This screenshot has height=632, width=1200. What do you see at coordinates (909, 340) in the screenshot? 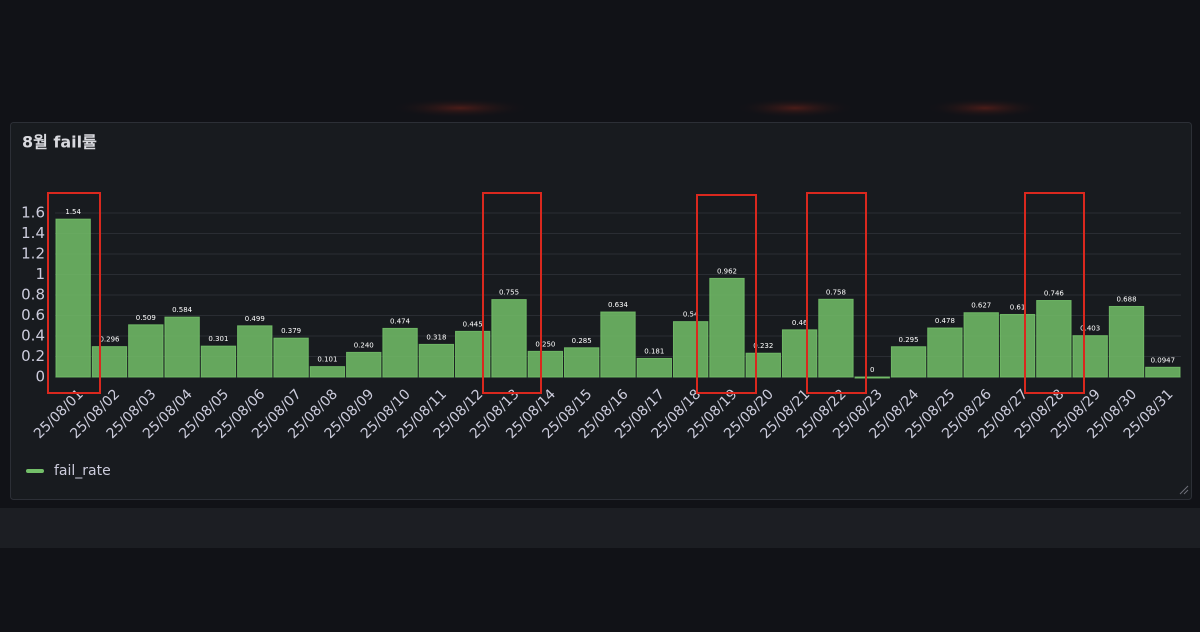
I see `value-label: 0.295` at bounding box center [909, 340].